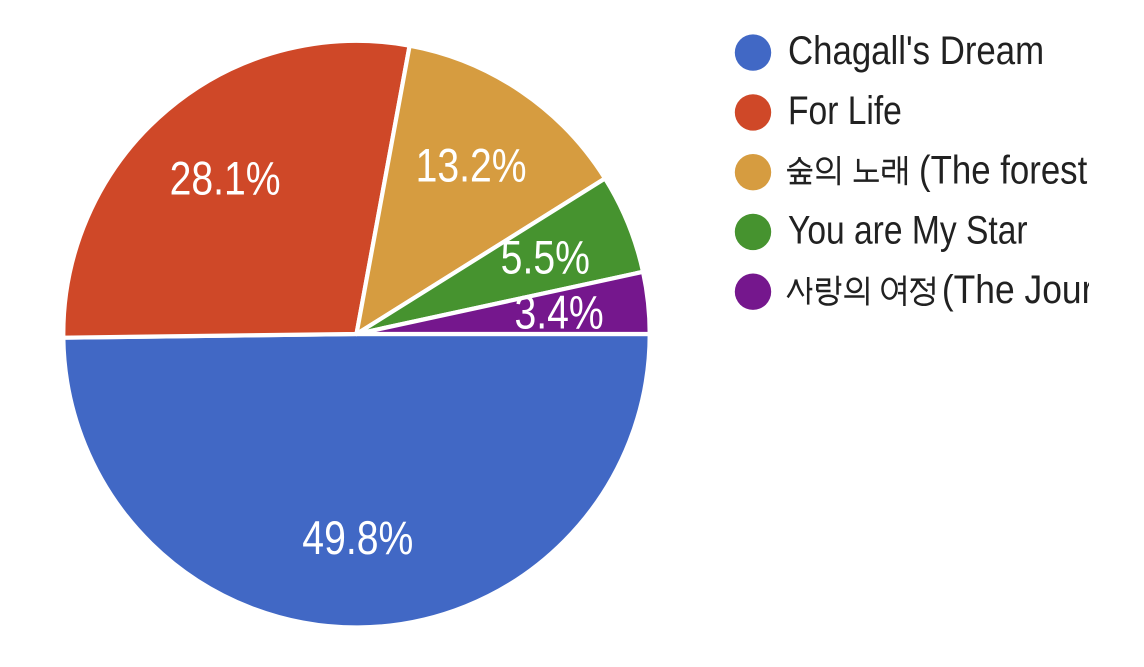 The image size is (1144, 667). Describe the element at coordinates (471, 166) in the screenshot. I see `svg-text: 13.2%` at that location.